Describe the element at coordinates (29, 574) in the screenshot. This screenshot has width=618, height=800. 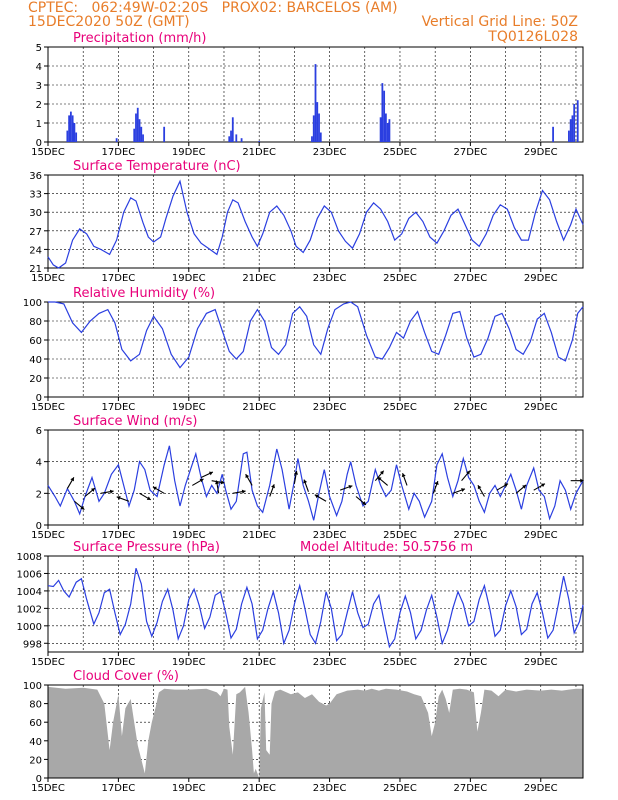
I see `y-tick-label: 1006` at that location.